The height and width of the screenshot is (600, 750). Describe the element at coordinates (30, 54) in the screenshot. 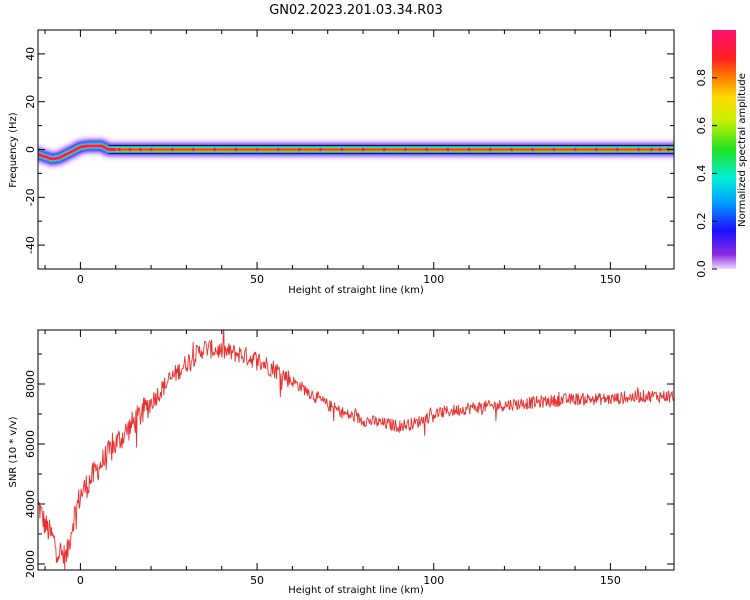

I see `spectrogram-ytick-label: 40` at that location.